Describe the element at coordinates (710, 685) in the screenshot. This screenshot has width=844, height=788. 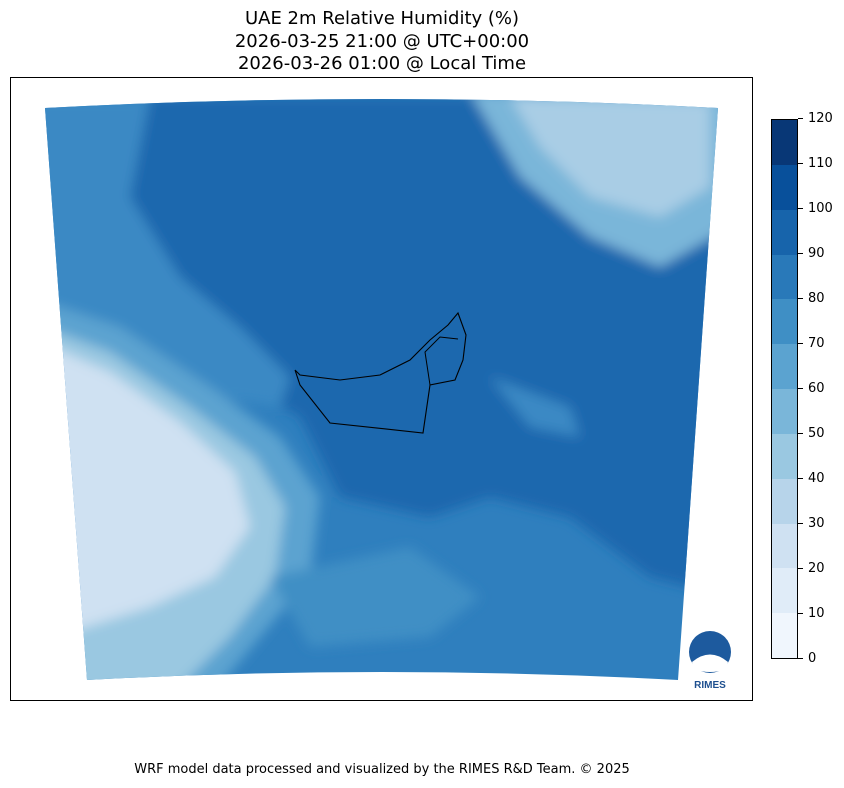
I see `svg-text: RIMES` at that location.